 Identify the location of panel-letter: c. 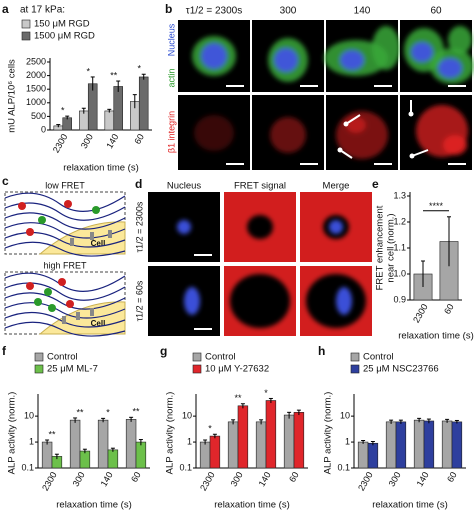
(5, 181).